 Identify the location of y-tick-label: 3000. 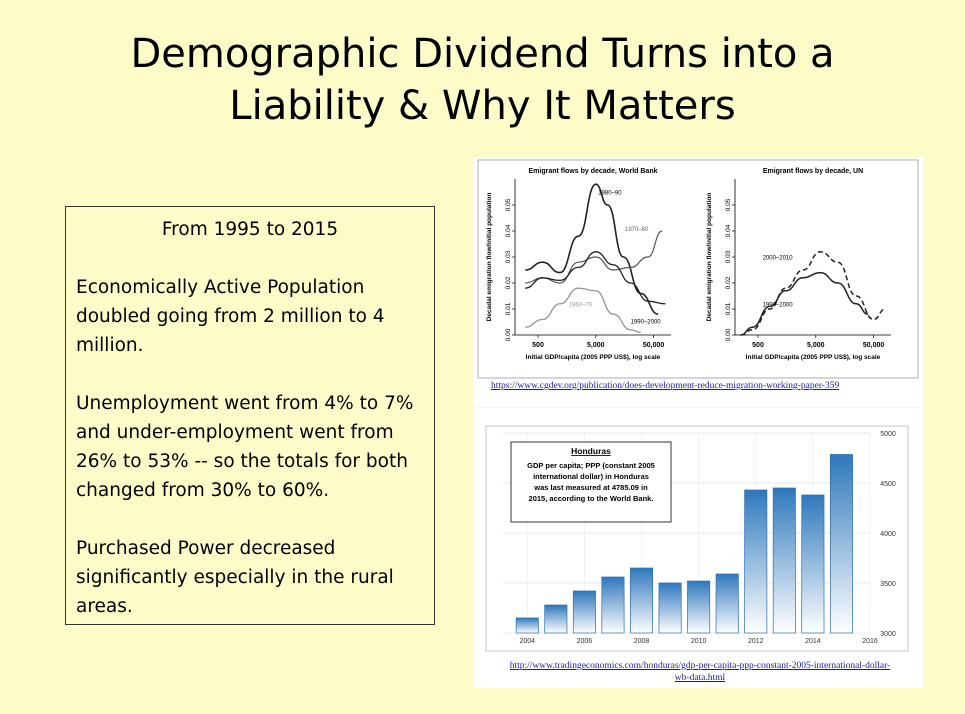
(888, 634).